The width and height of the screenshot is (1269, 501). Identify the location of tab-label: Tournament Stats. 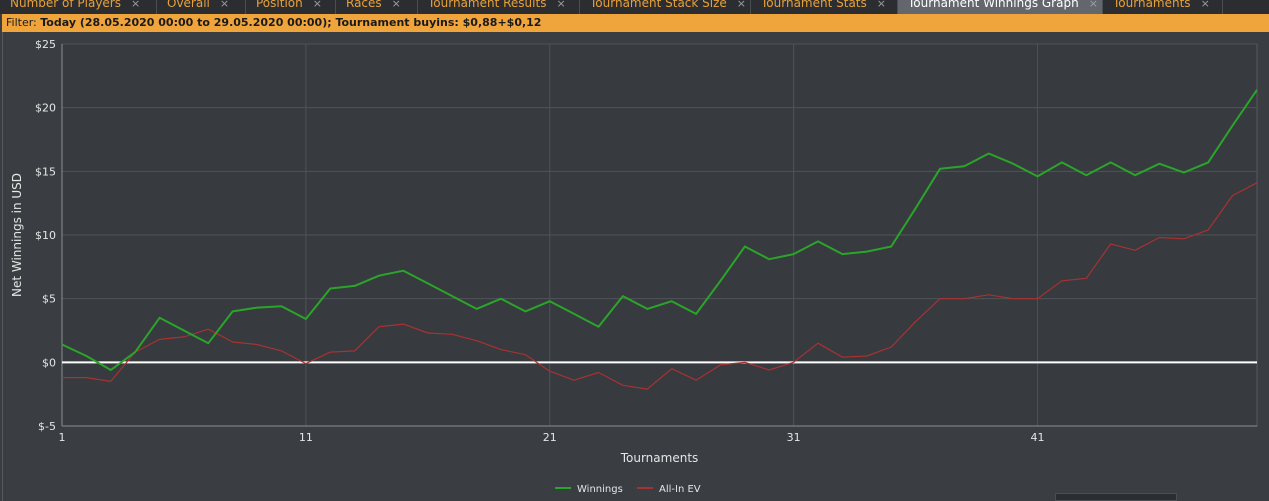
(814, 5).